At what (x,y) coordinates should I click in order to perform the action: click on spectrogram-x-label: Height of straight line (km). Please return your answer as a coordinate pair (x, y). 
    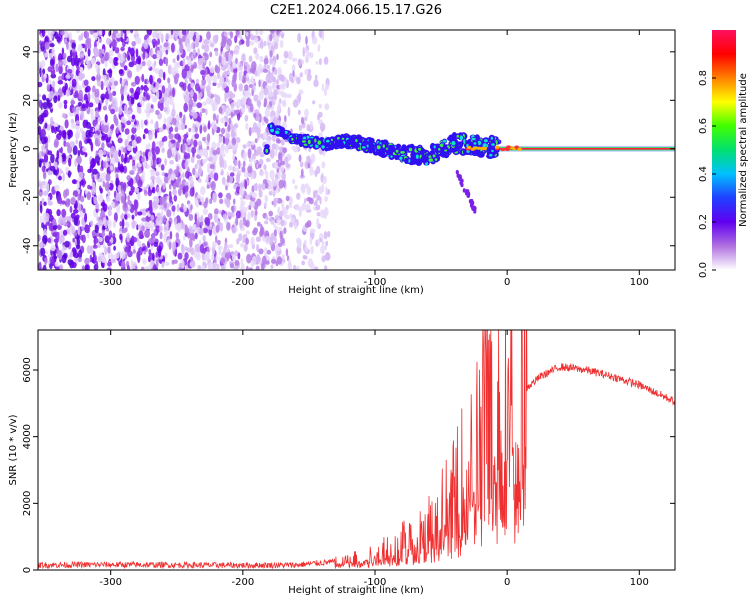
    Looking at the image, I should click on (356, 290).